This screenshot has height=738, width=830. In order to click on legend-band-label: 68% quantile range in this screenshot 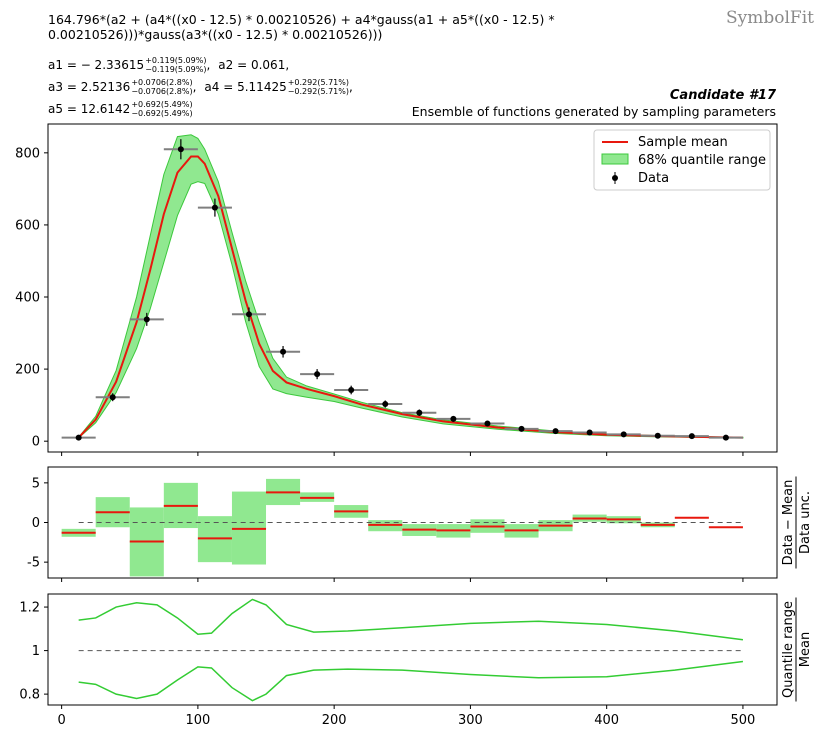, I will do `click(702, 160)`.